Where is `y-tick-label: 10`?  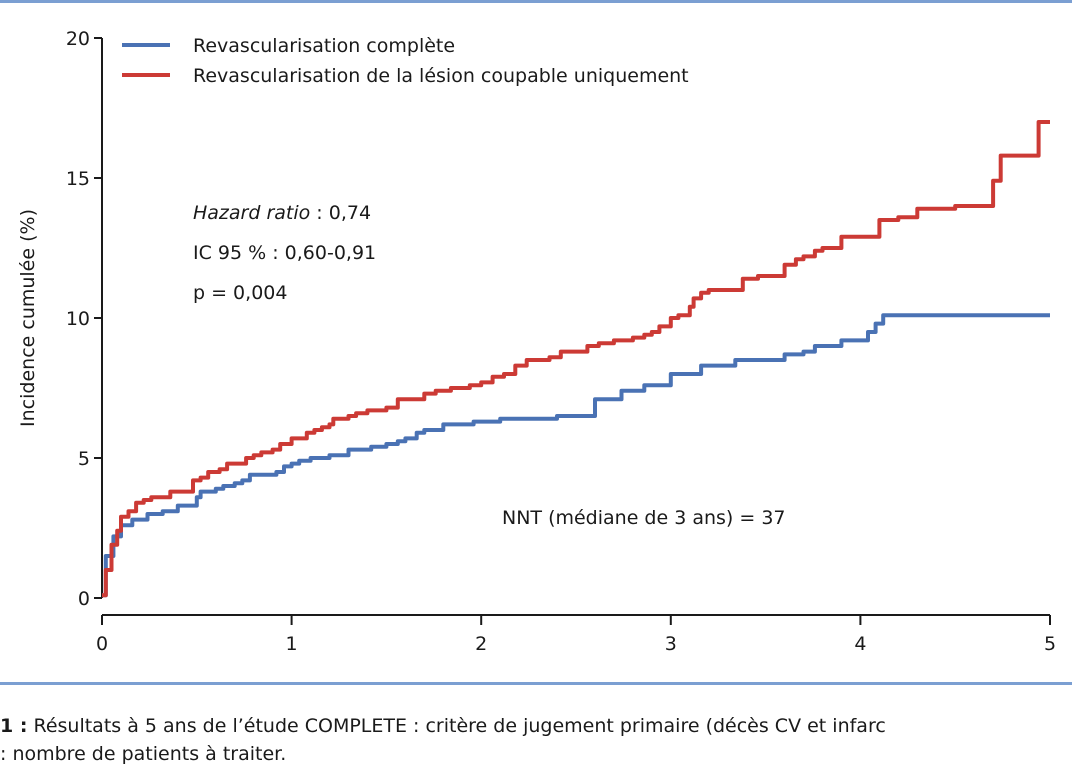
y-tick-label: 10 is located at coordinates (78, 319).